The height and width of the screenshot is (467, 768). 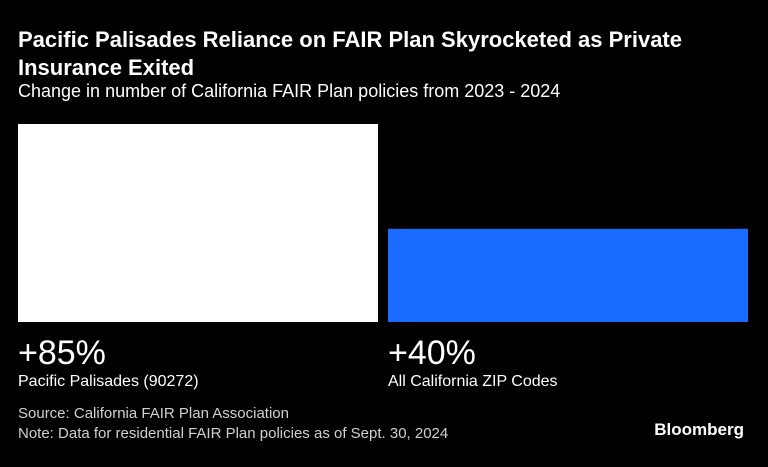 I want to click on category-label: All California ZIP Codes, so click(x=473, y=381).